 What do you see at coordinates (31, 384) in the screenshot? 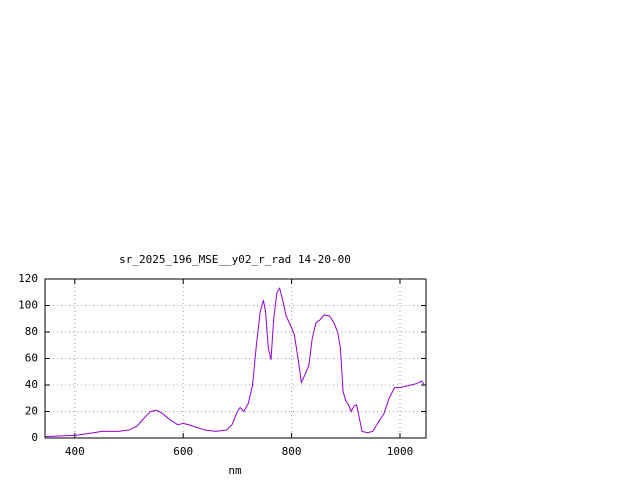
I see `y-tick-label: 40` at bounding box center [31, 384].